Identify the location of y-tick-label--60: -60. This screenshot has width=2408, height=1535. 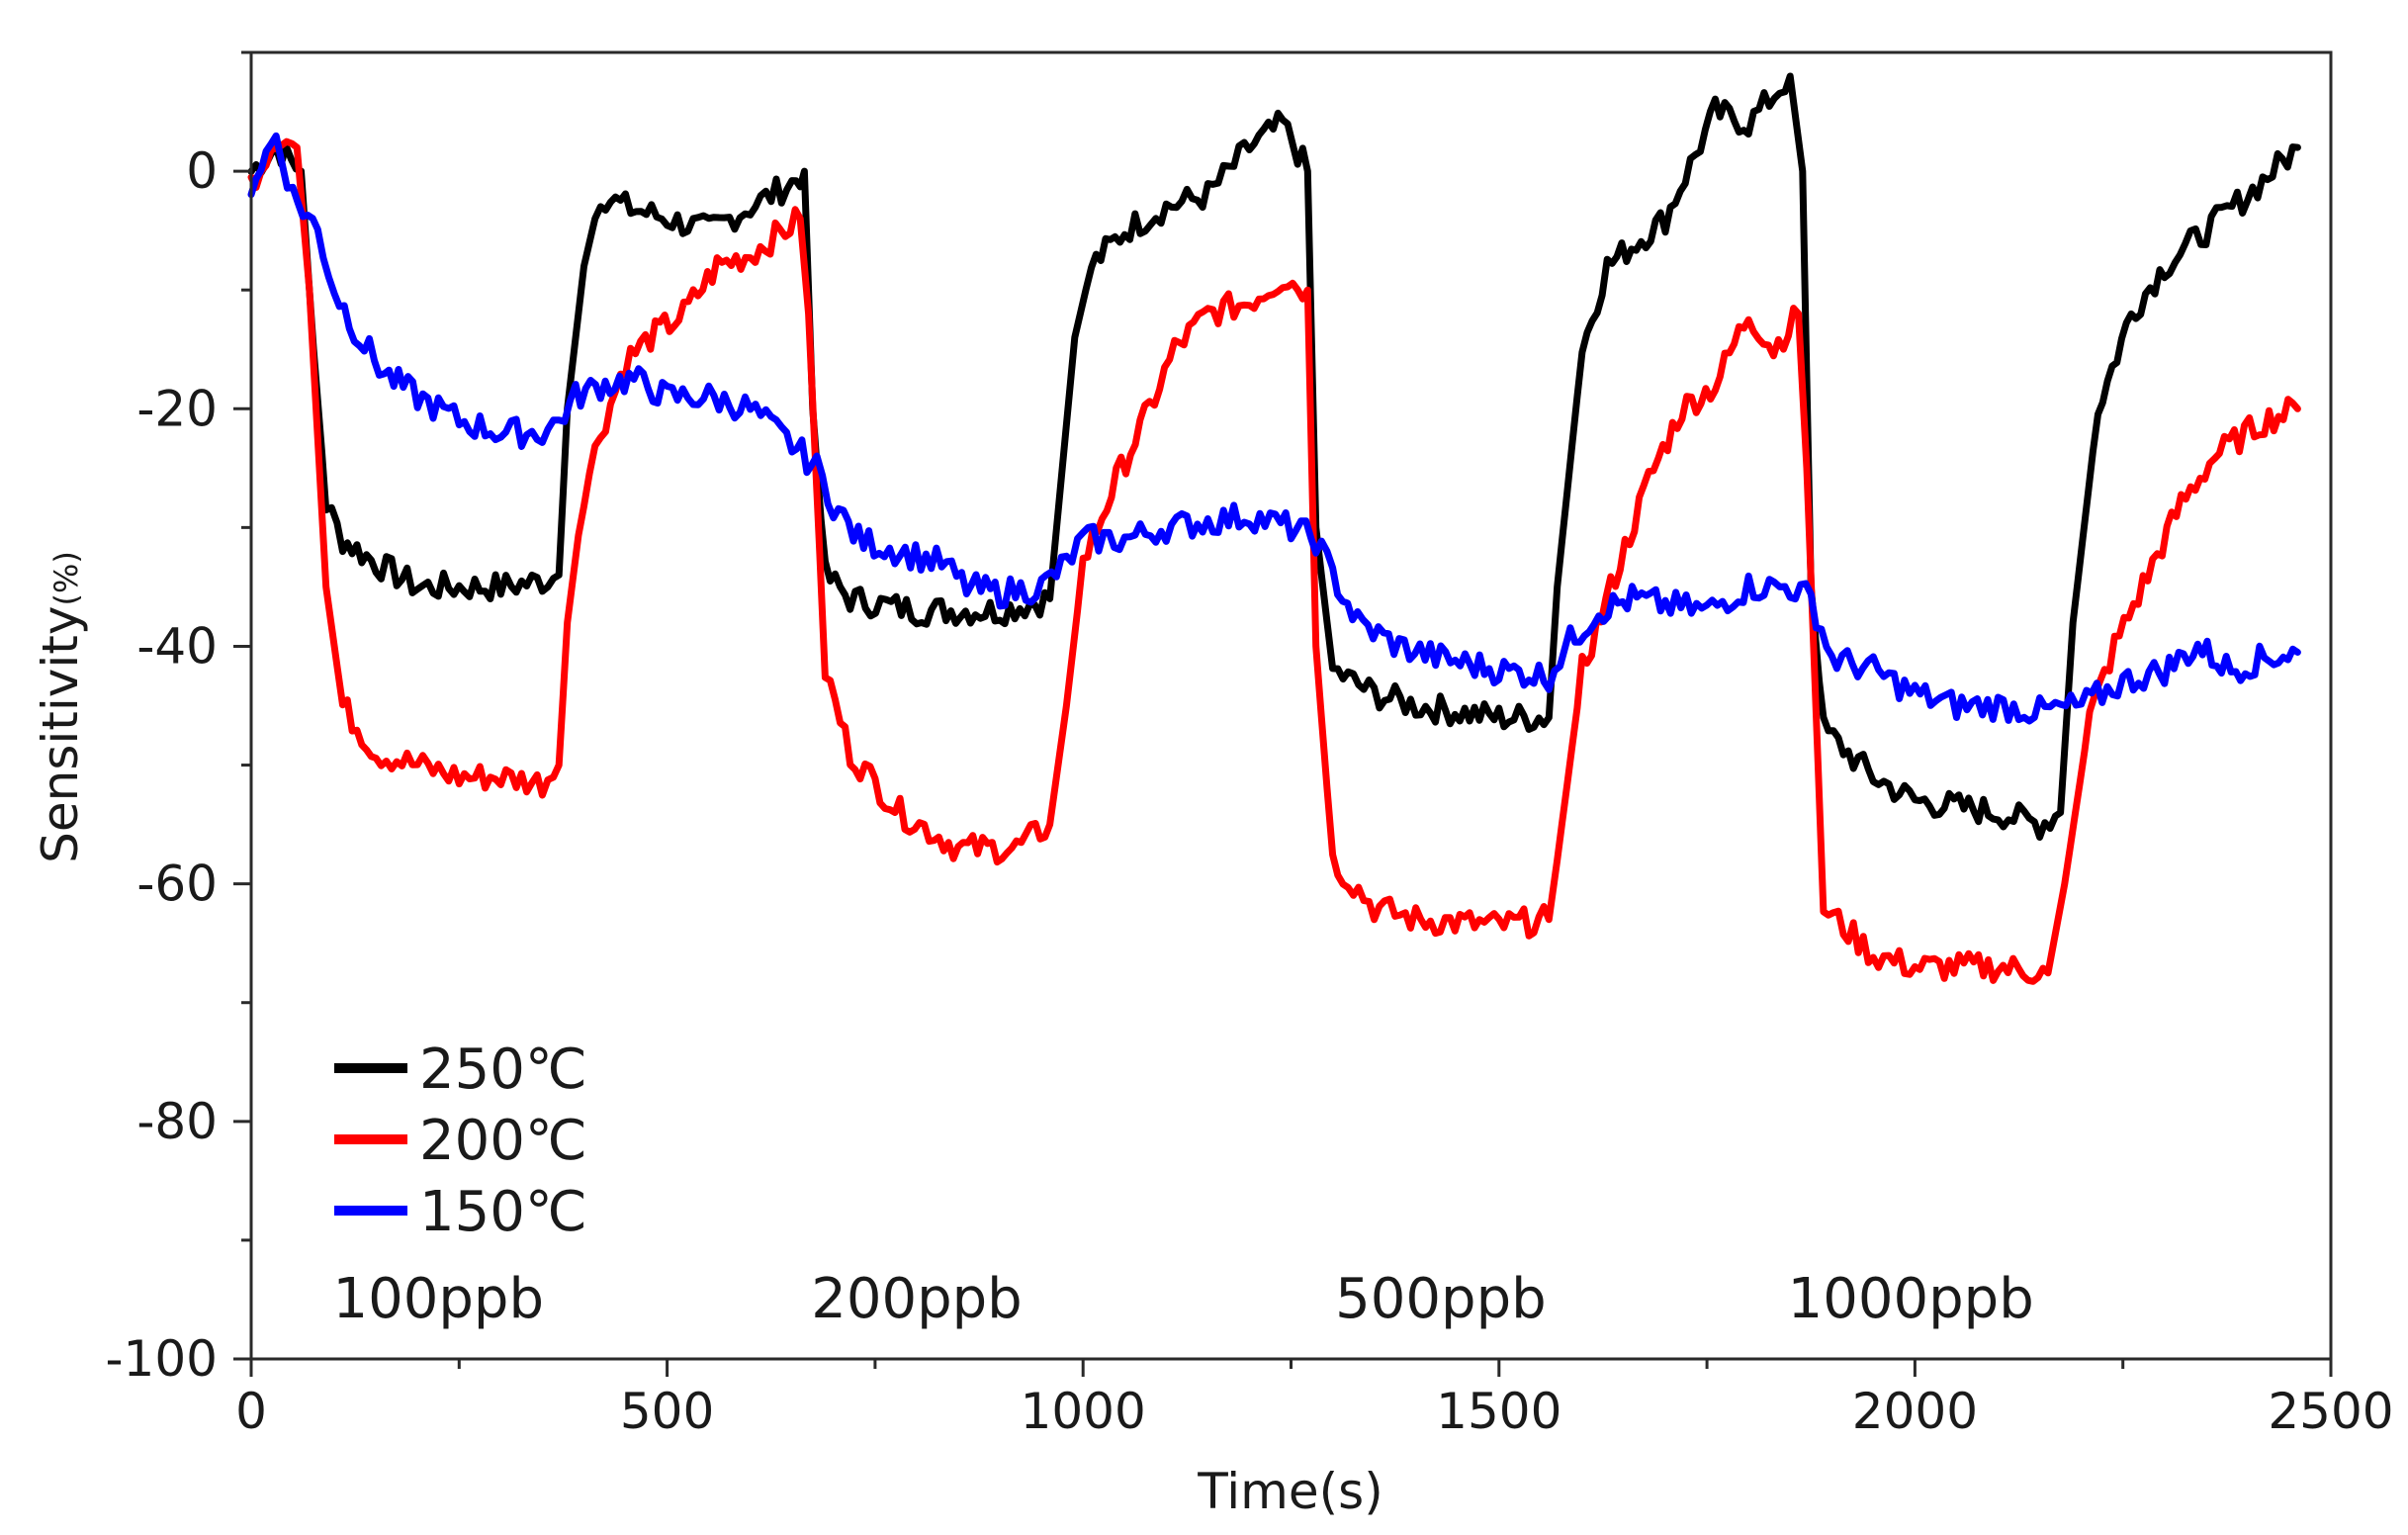
(177, 885).